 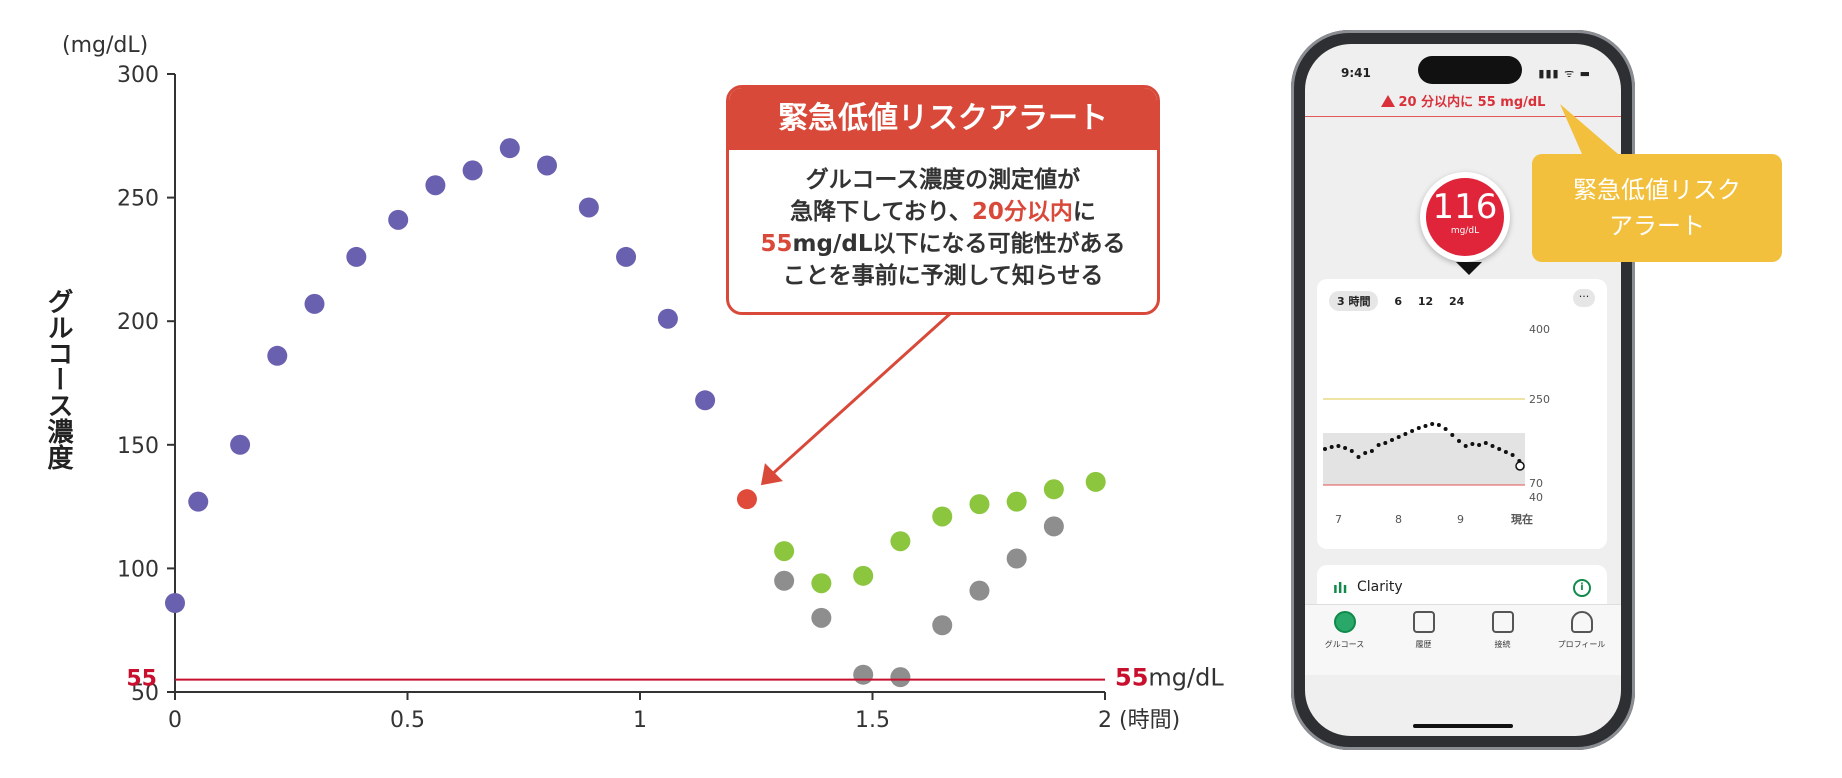 What do you see at coordinates (1424, 446) in the screenshot?
I see `mini-graph-trace` at bounding box center [1424, 446].